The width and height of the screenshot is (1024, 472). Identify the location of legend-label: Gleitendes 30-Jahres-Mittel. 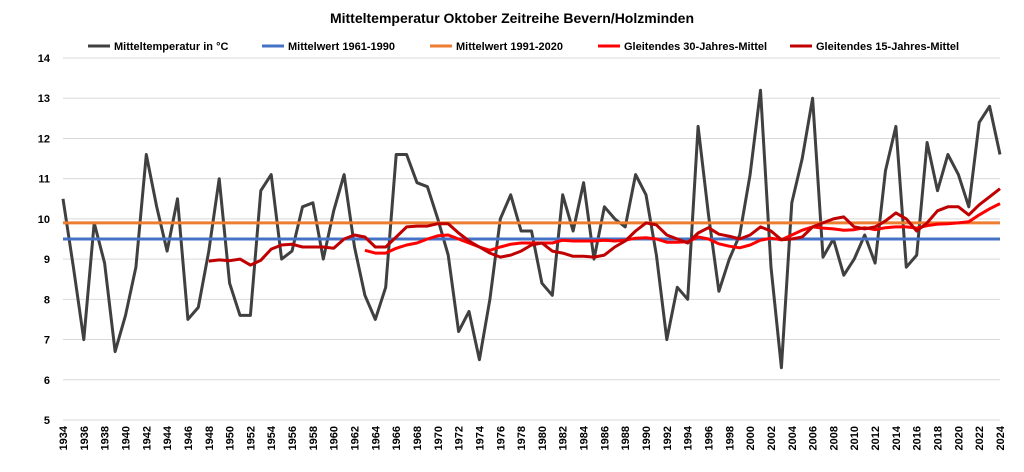
(695, 47).